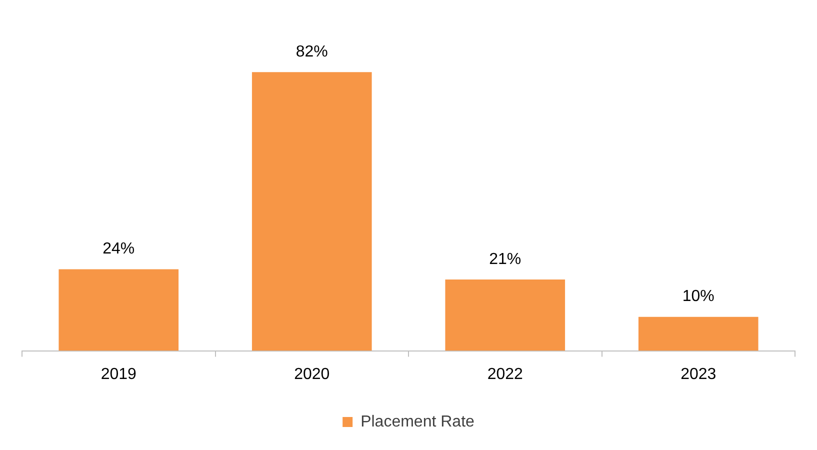 The height and width of the screenshot is (450, 817). Describe the element at coordinates (698, 374) in the screenshot. I see `x-tick-label: 2023` at that location.